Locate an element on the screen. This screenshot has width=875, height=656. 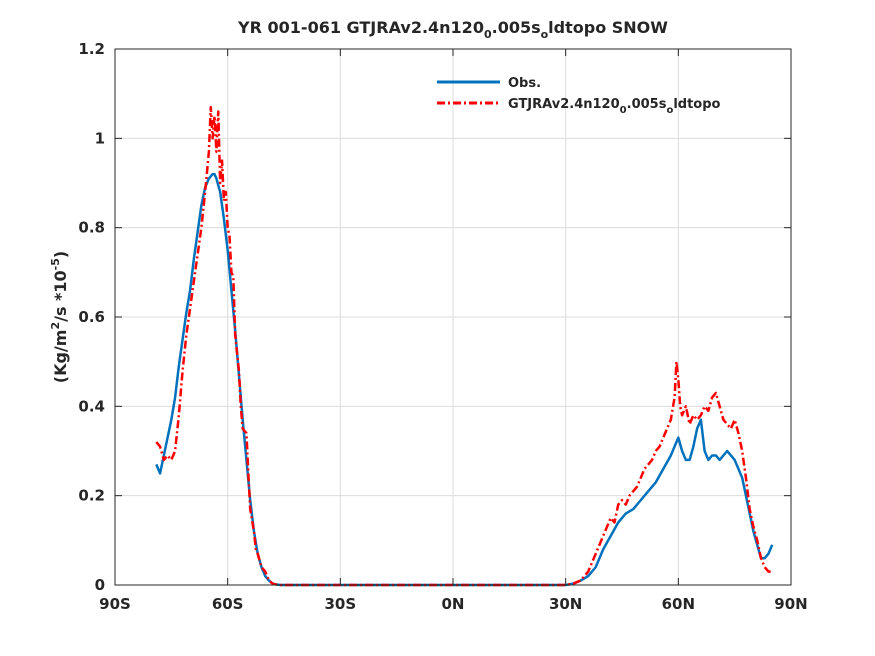
title-subscript-1: 0 is located at coordinates (488, 34).